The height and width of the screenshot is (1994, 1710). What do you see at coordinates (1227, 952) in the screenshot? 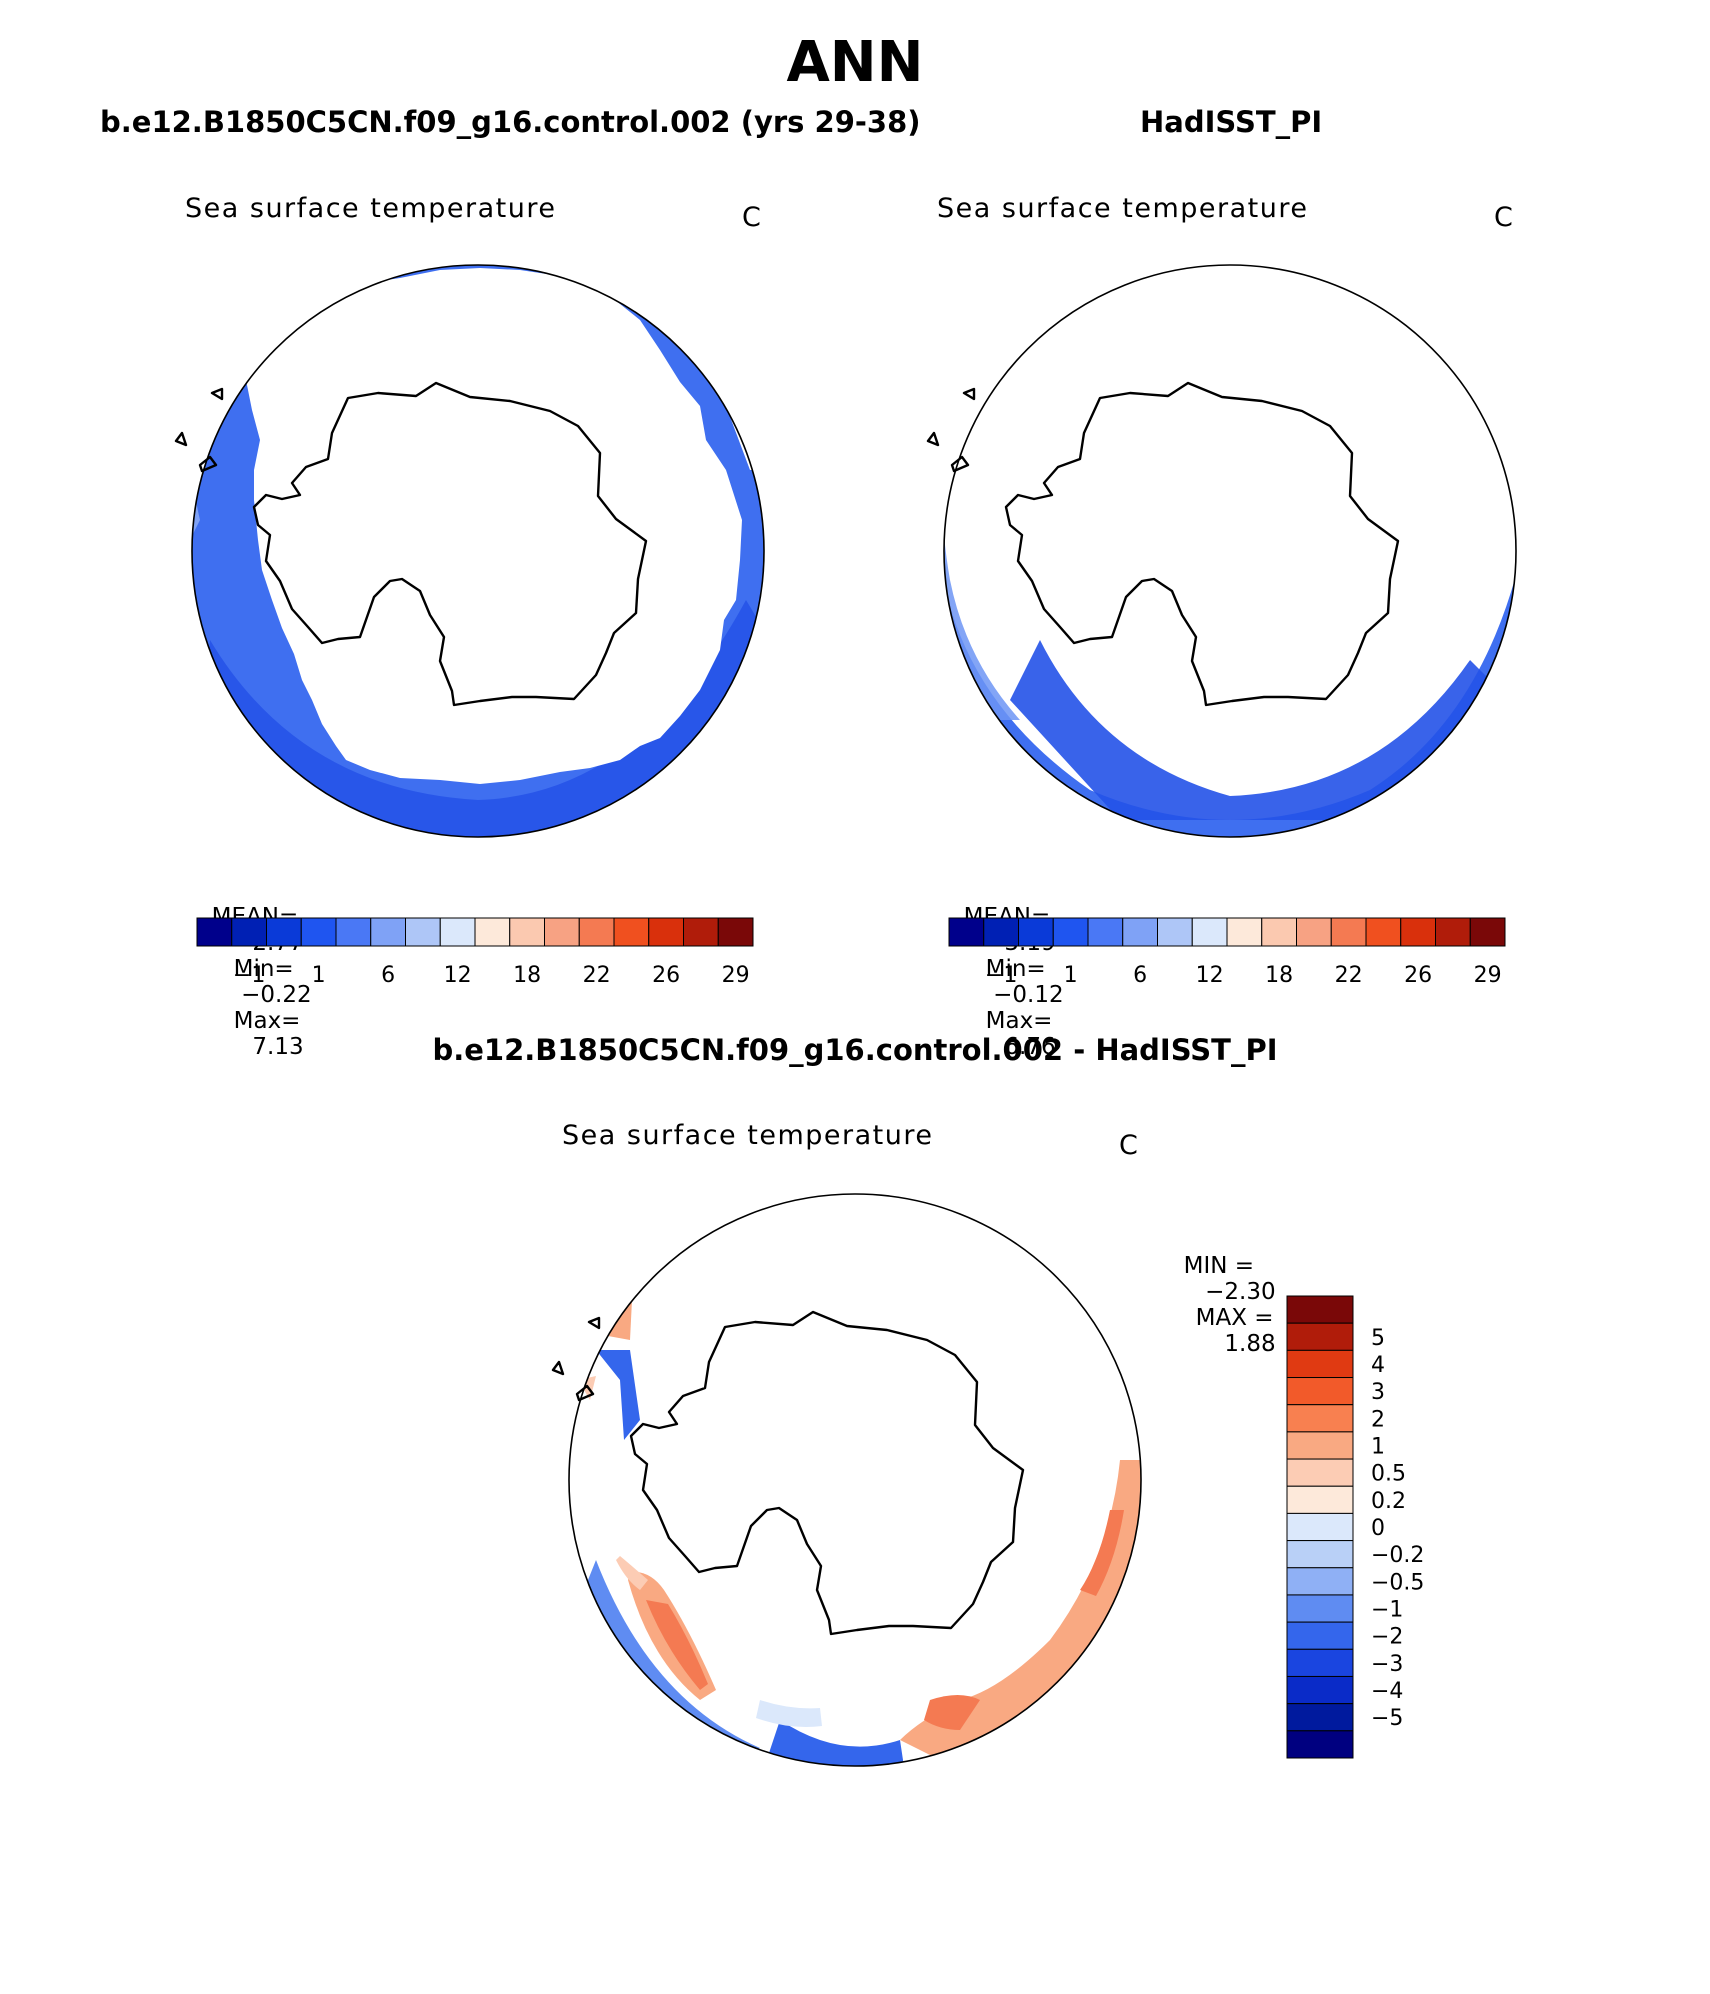
I see `right-colorbar: −1 1 6 12 18 22 26 29` at bounding box center [1227, 952].